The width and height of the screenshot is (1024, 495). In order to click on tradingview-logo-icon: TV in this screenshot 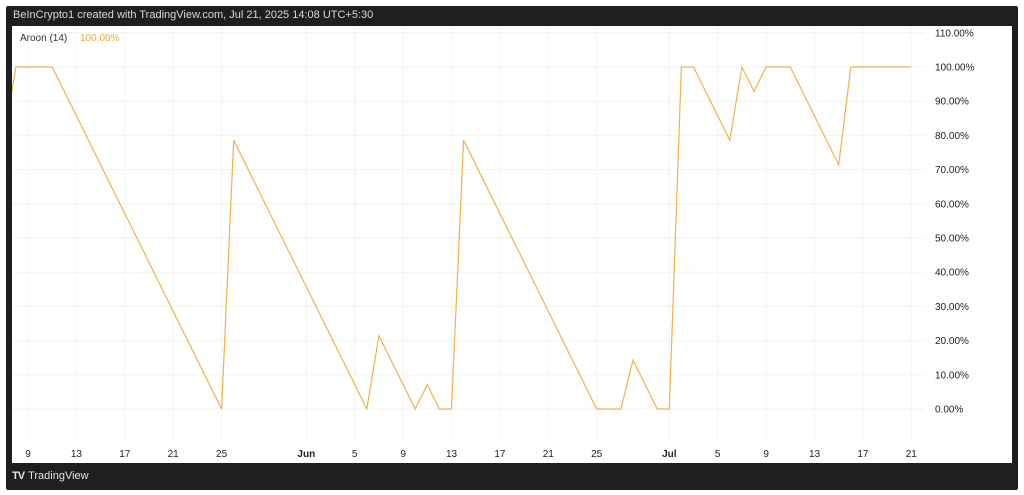, I will do `click(18, 476)`.